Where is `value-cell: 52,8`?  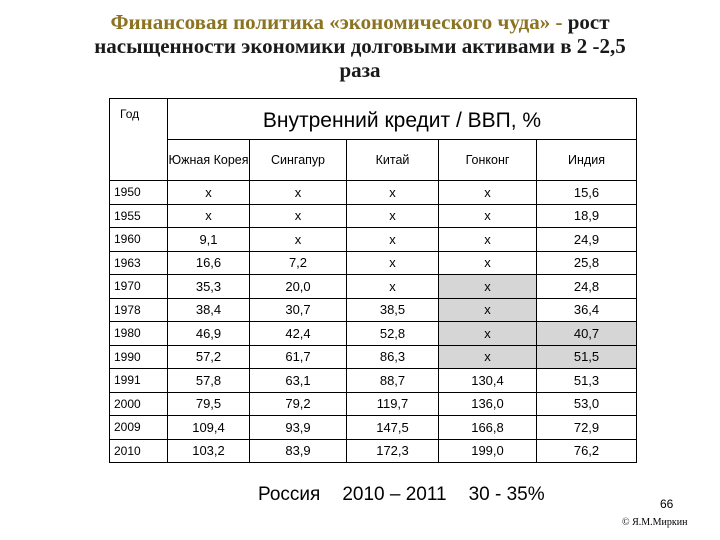
value-cell: 52,8 is located at coordinates (392, 333).